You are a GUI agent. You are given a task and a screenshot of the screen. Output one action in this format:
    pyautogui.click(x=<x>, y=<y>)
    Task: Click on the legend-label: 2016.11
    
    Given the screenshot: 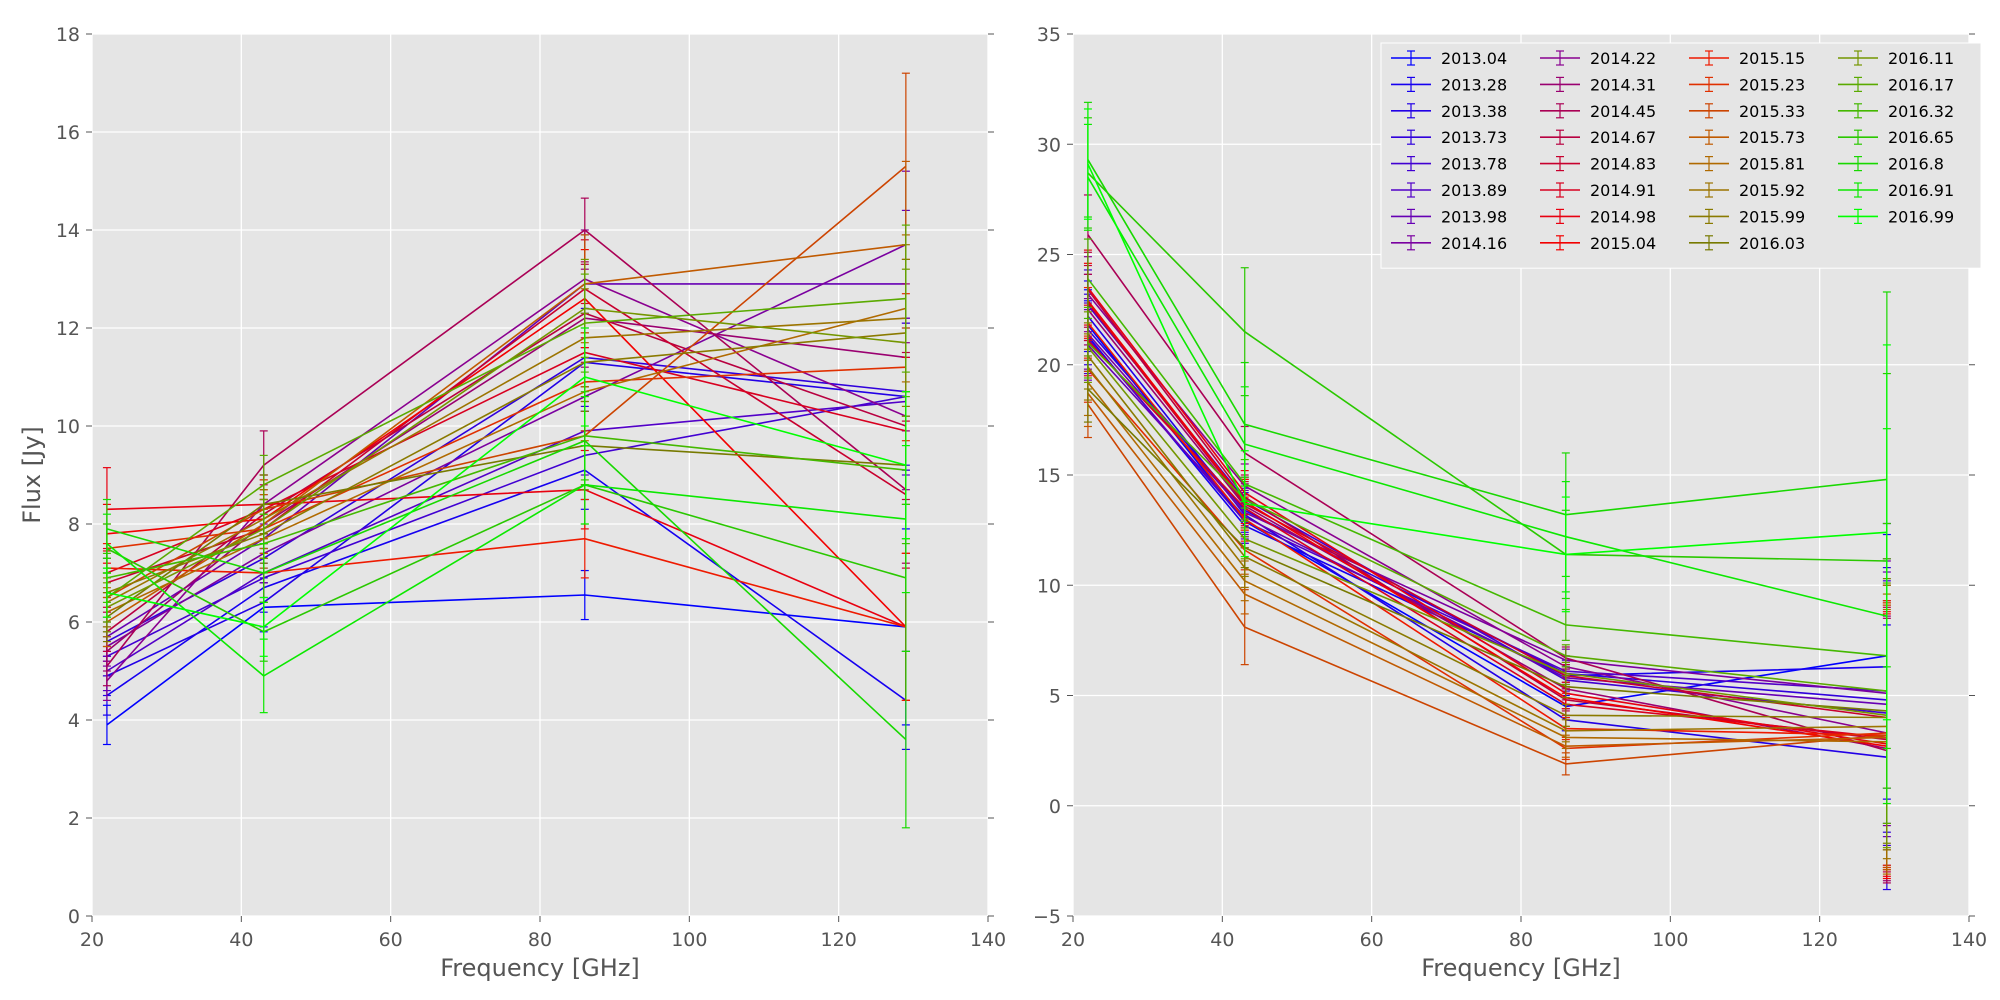 What is the action you would take?
    pyautogui.click(x=1921, y=58)
    